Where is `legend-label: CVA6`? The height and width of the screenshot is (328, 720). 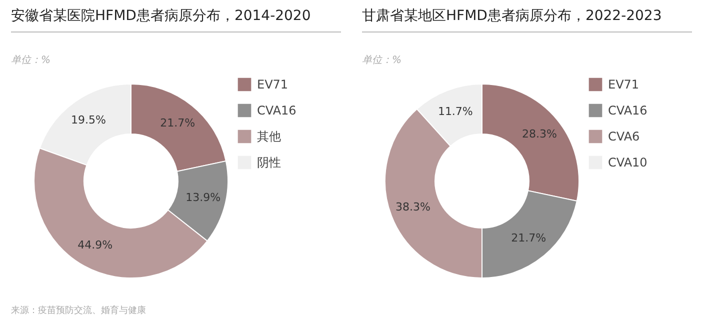
legend-label: CVA6 is located at coordinates (624, 137).